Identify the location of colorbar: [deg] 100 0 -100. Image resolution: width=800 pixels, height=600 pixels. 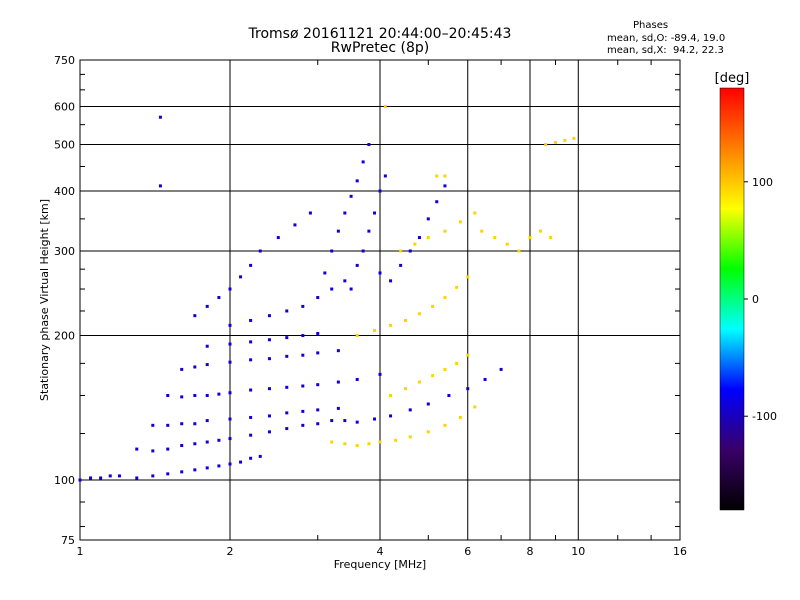
(746, 291).